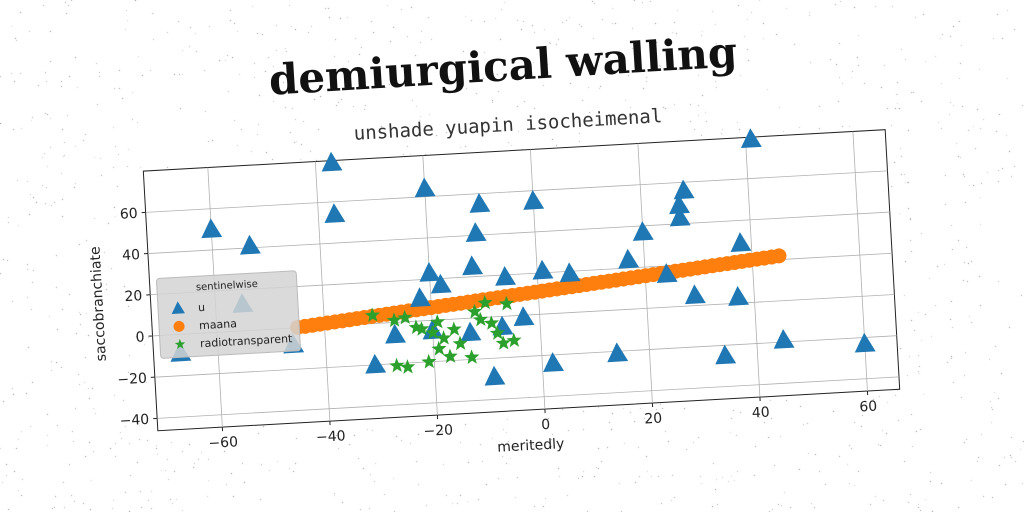 The width and height of the screenshot is (1024, 512). What do you see at coordinates (331, 437) in the screenshot?
I see `x-tick-label: −40` at bounding box center [331, 437].